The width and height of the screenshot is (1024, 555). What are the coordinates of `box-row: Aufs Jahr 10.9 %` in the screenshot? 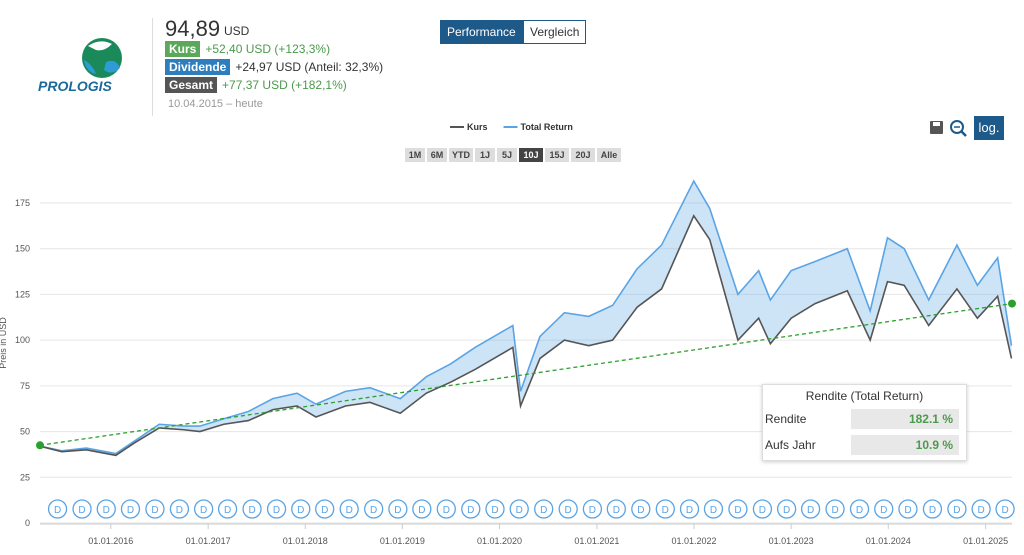 It's located at (864, 445).